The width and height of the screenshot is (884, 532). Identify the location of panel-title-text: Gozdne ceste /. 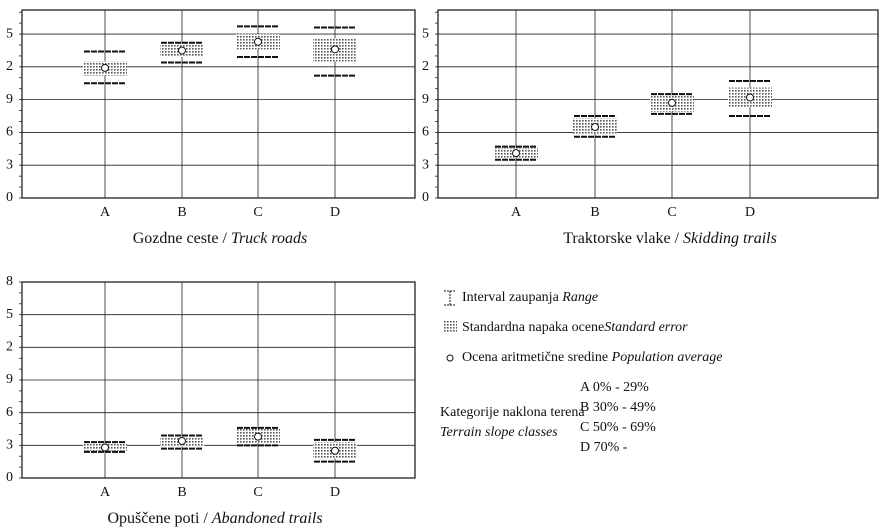
(180, 238).